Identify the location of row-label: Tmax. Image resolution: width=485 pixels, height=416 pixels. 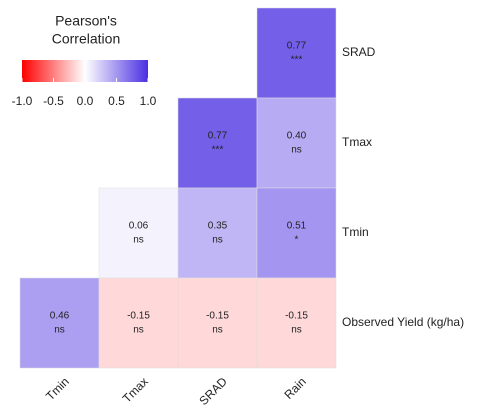
(357, 142).